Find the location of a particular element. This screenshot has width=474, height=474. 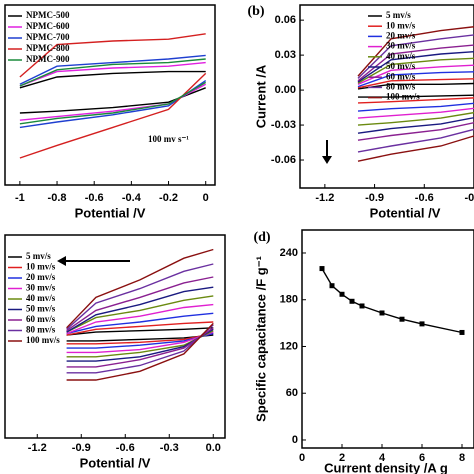

y-tick-label: 60 is located at coordinates (292, 393).